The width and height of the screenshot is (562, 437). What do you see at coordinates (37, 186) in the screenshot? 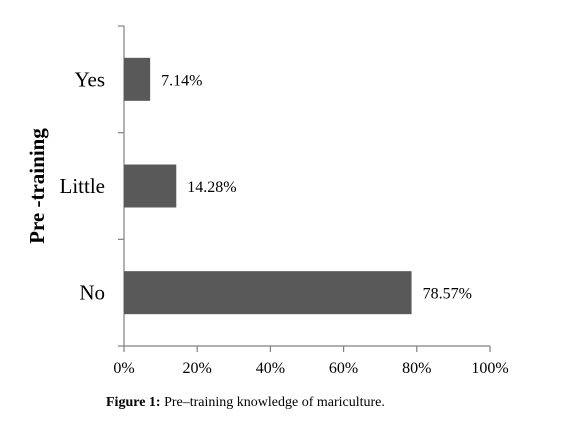
I see `y-axis-label: Pre -training` at bounding box center [37, 186].